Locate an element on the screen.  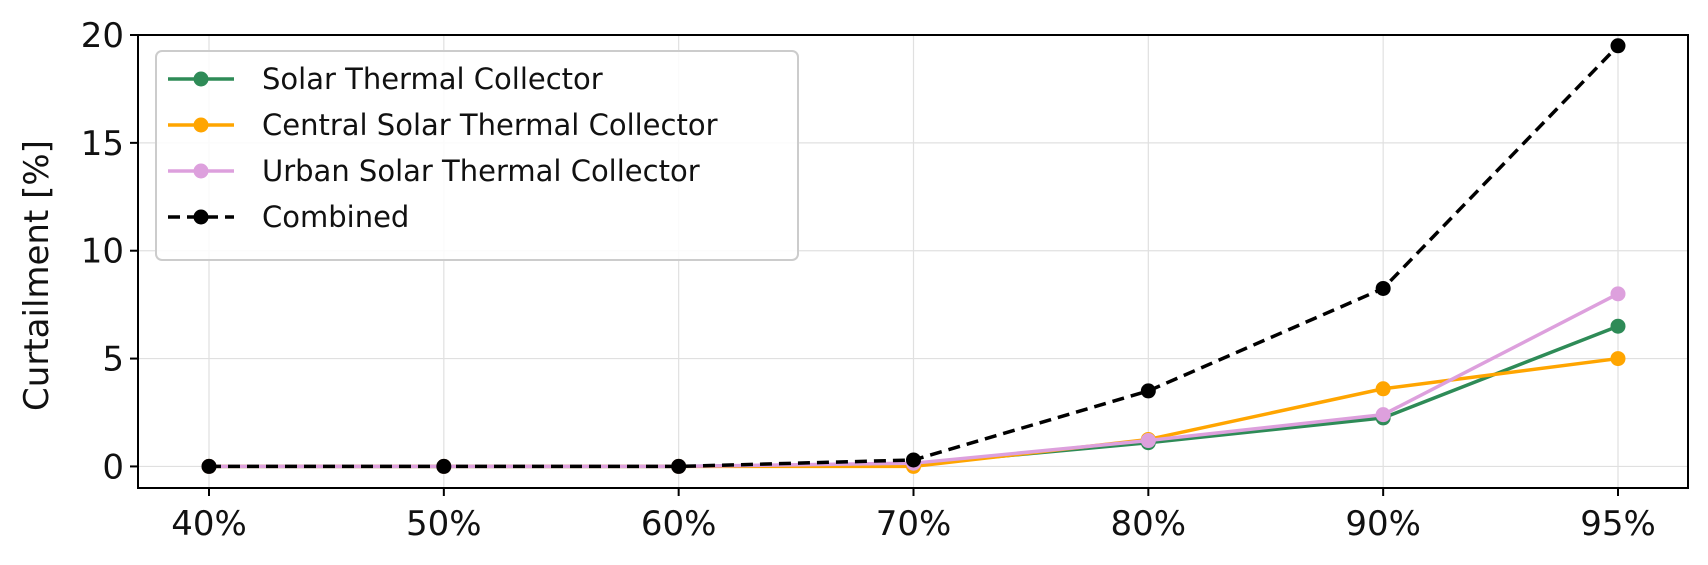
x-tick-label: 50% is located at coordinates (444, 524).